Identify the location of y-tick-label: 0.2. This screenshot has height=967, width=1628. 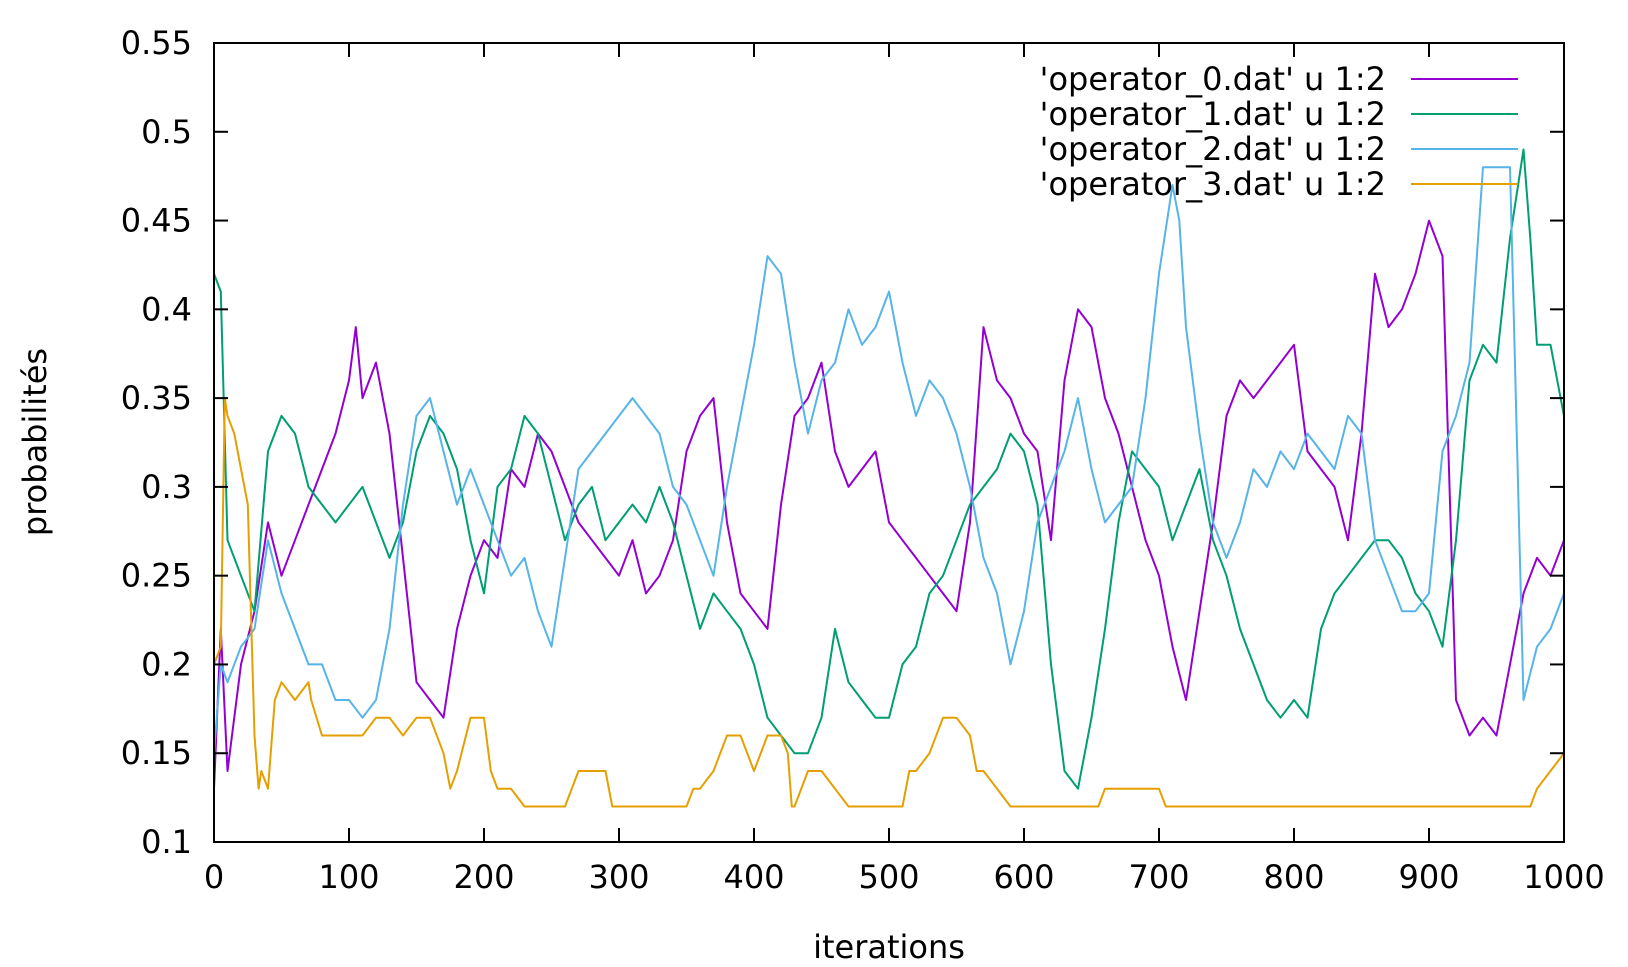
(166, 664).